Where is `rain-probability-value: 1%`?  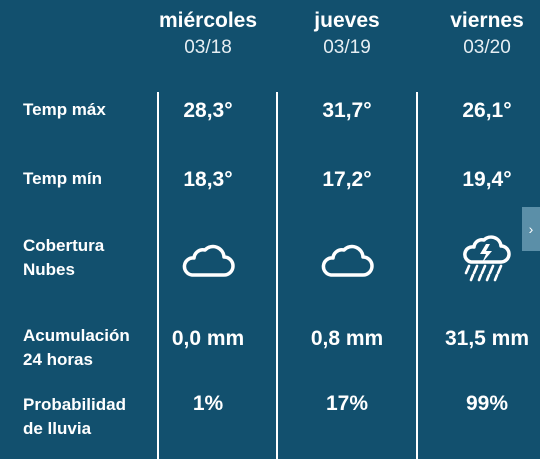 rain-probability-value: 1% is located at coordinates (208, 403).